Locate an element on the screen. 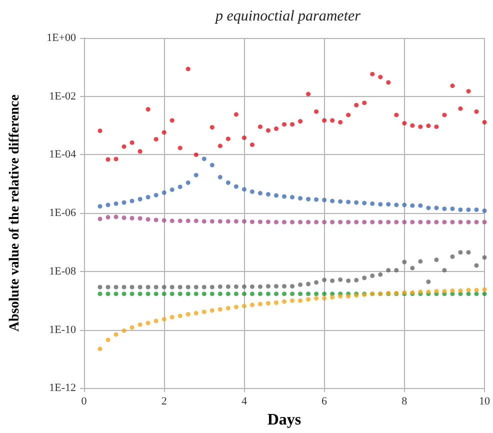  x-tick-label: 0 is located at coordinates (84, 402).